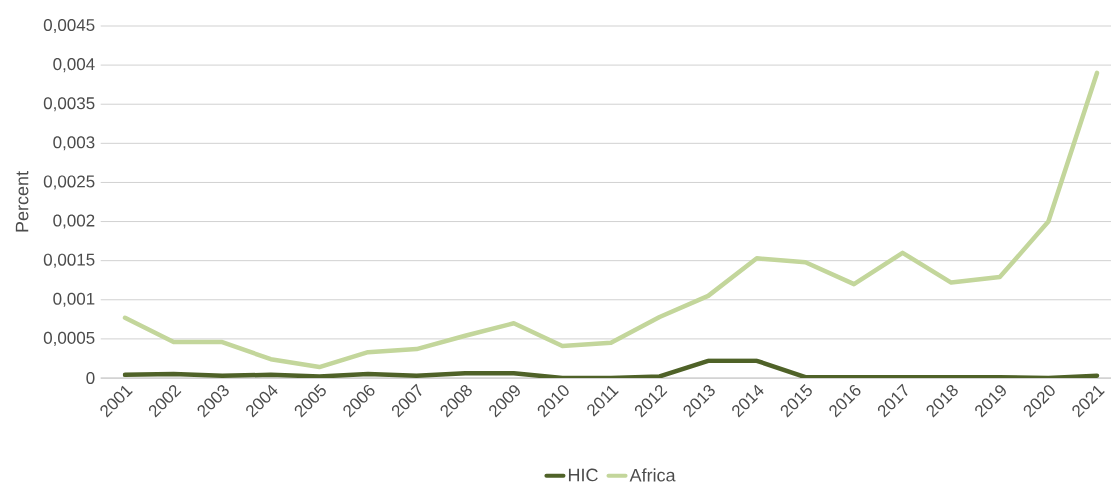  What do you see at coordinates (90, 378) in the screenshot?
I see `y-tick-label: 0` at bounding box center [90, 378].